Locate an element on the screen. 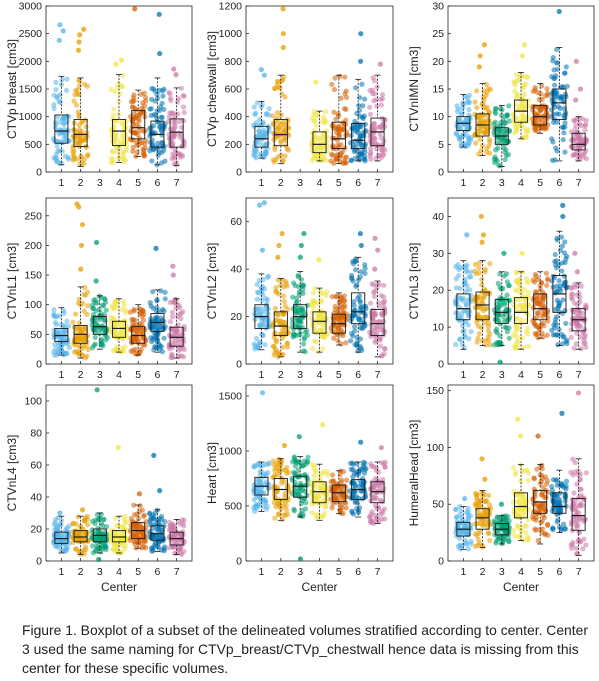  y-tick-label: 0 is located at coordinates (441, 173).